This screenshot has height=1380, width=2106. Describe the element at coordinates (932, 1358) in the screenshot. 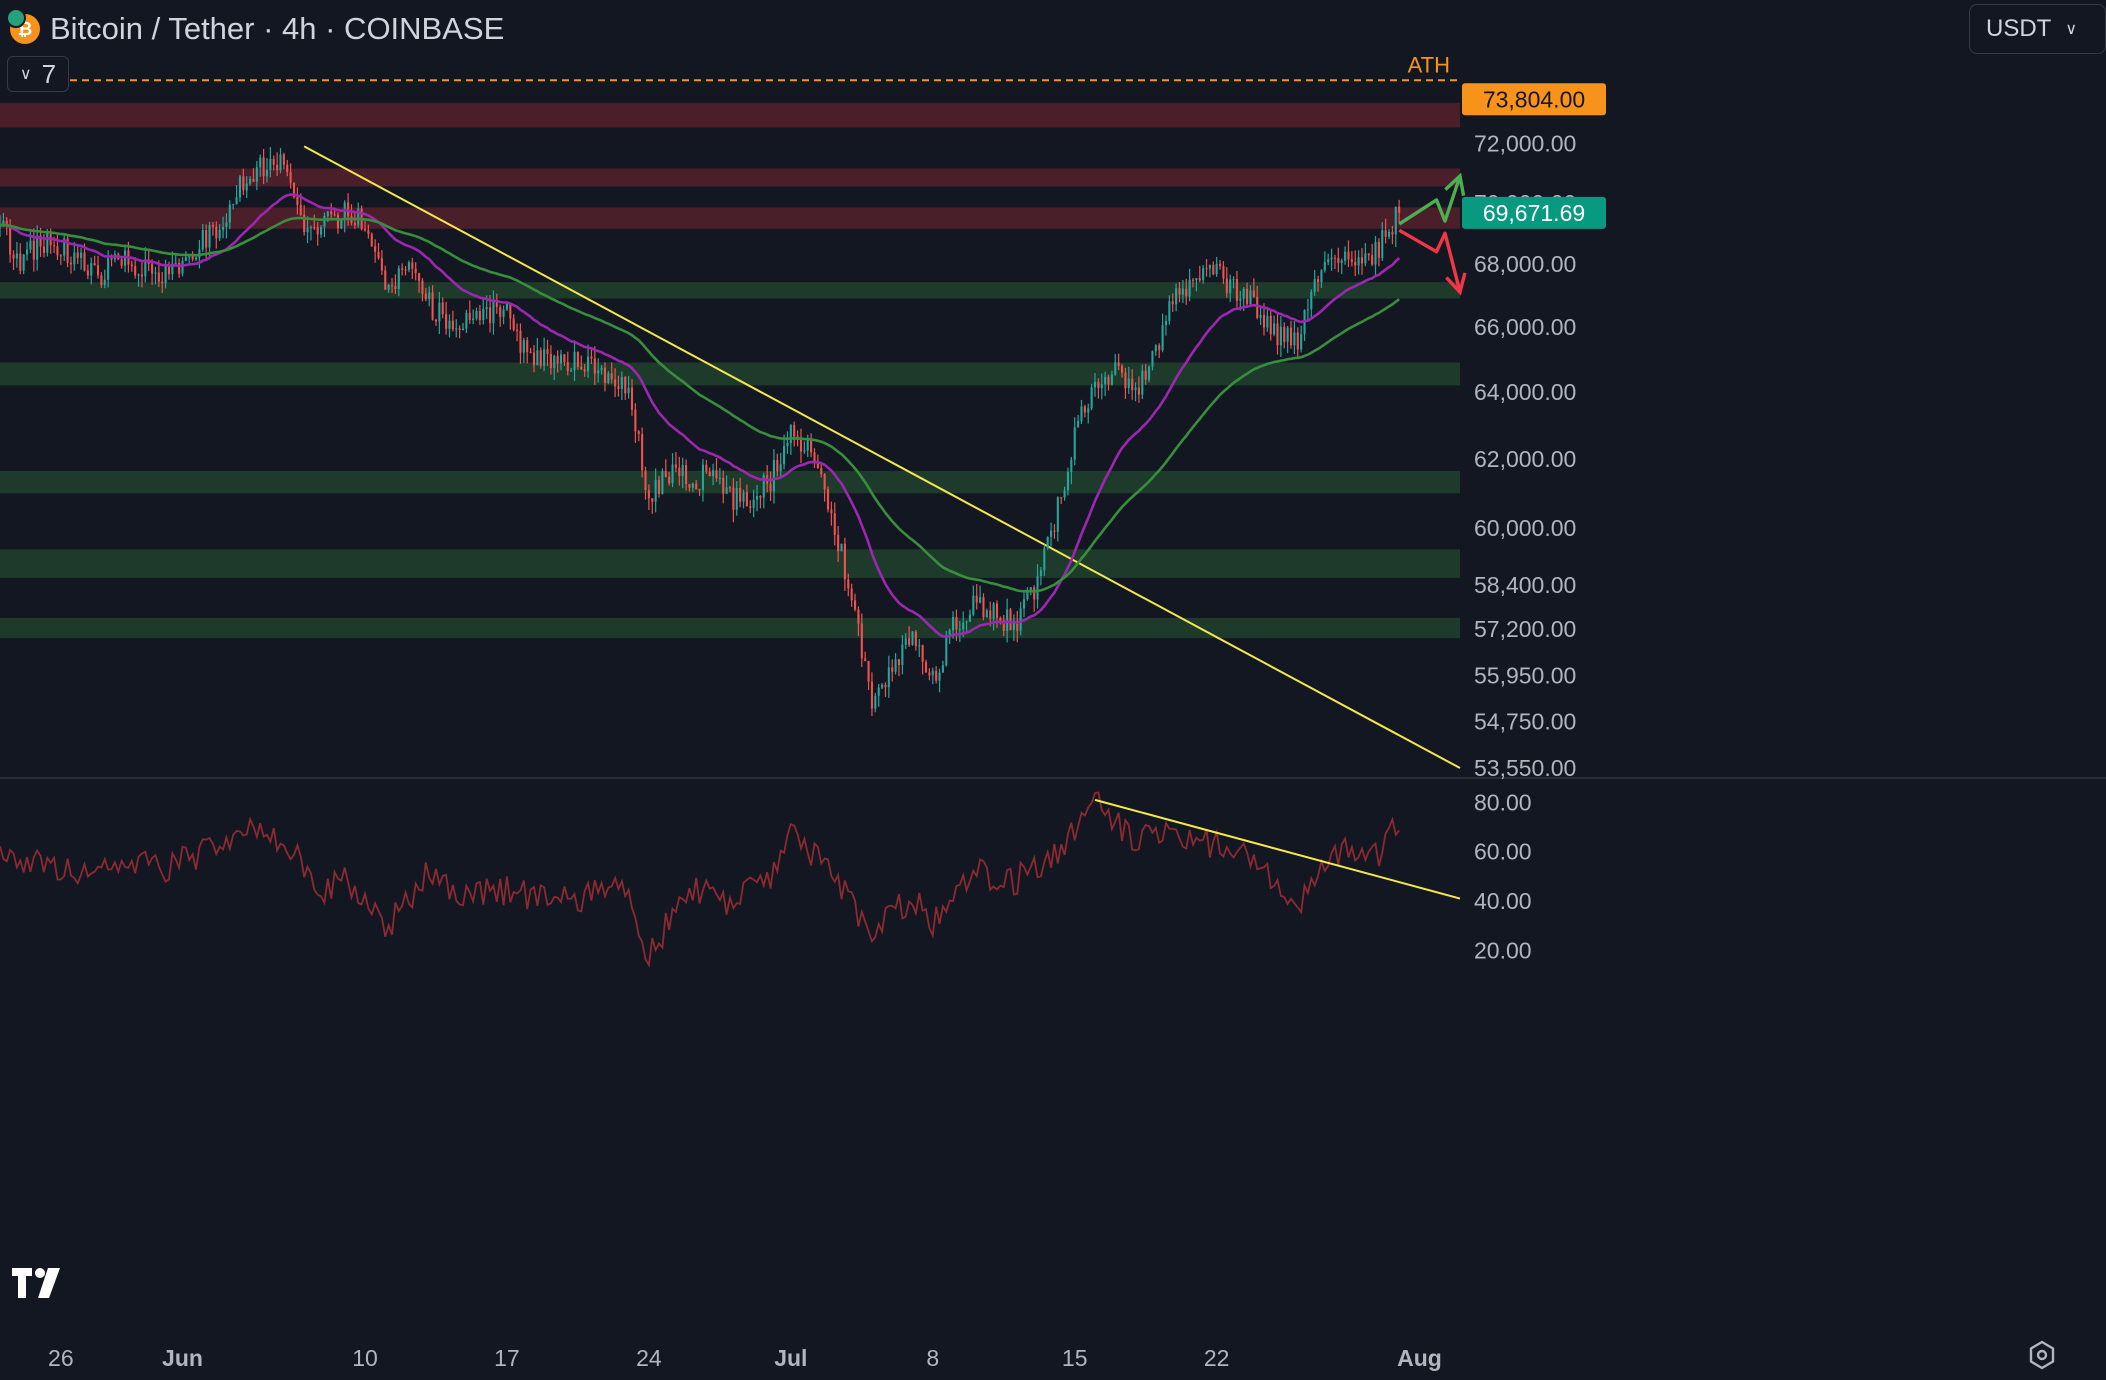

I see `time-tick-label: 8` at that location.